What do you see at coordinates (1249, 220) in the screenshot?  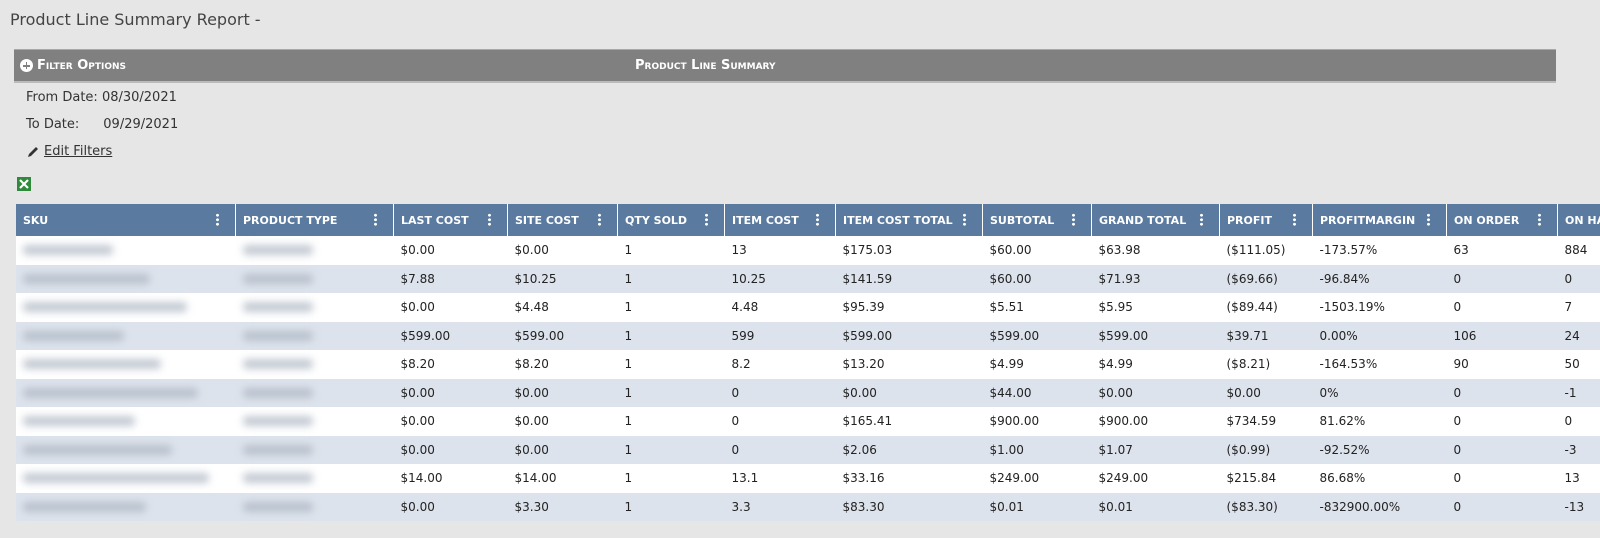 I see `column-title: PROFIT` at bounding box center [1249, 220].